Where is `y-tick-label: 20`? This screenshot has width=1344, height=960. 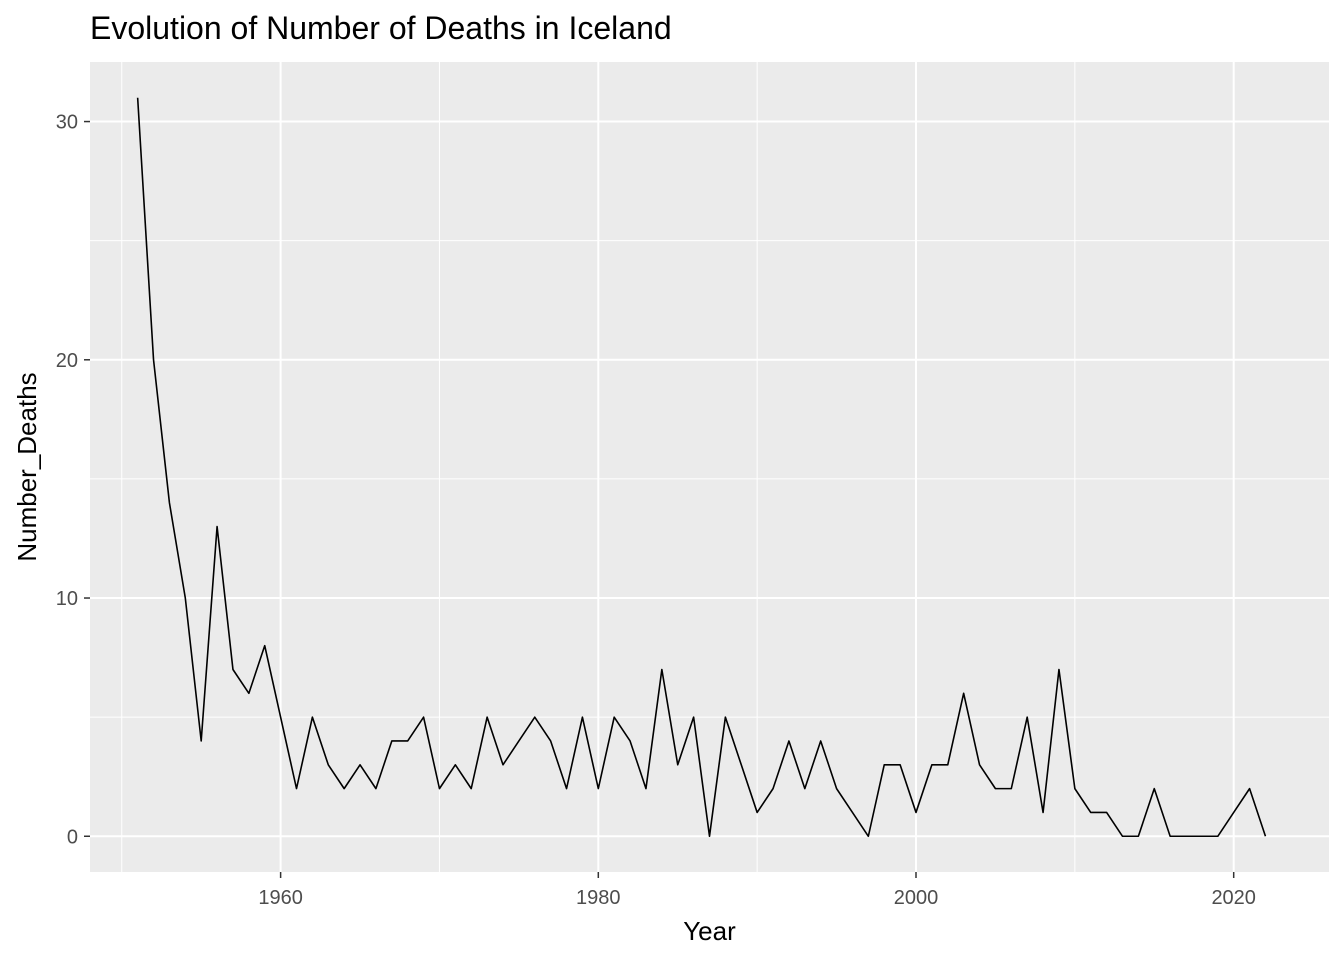 y-tick-label: 20 is located at coordinates (67, 361).